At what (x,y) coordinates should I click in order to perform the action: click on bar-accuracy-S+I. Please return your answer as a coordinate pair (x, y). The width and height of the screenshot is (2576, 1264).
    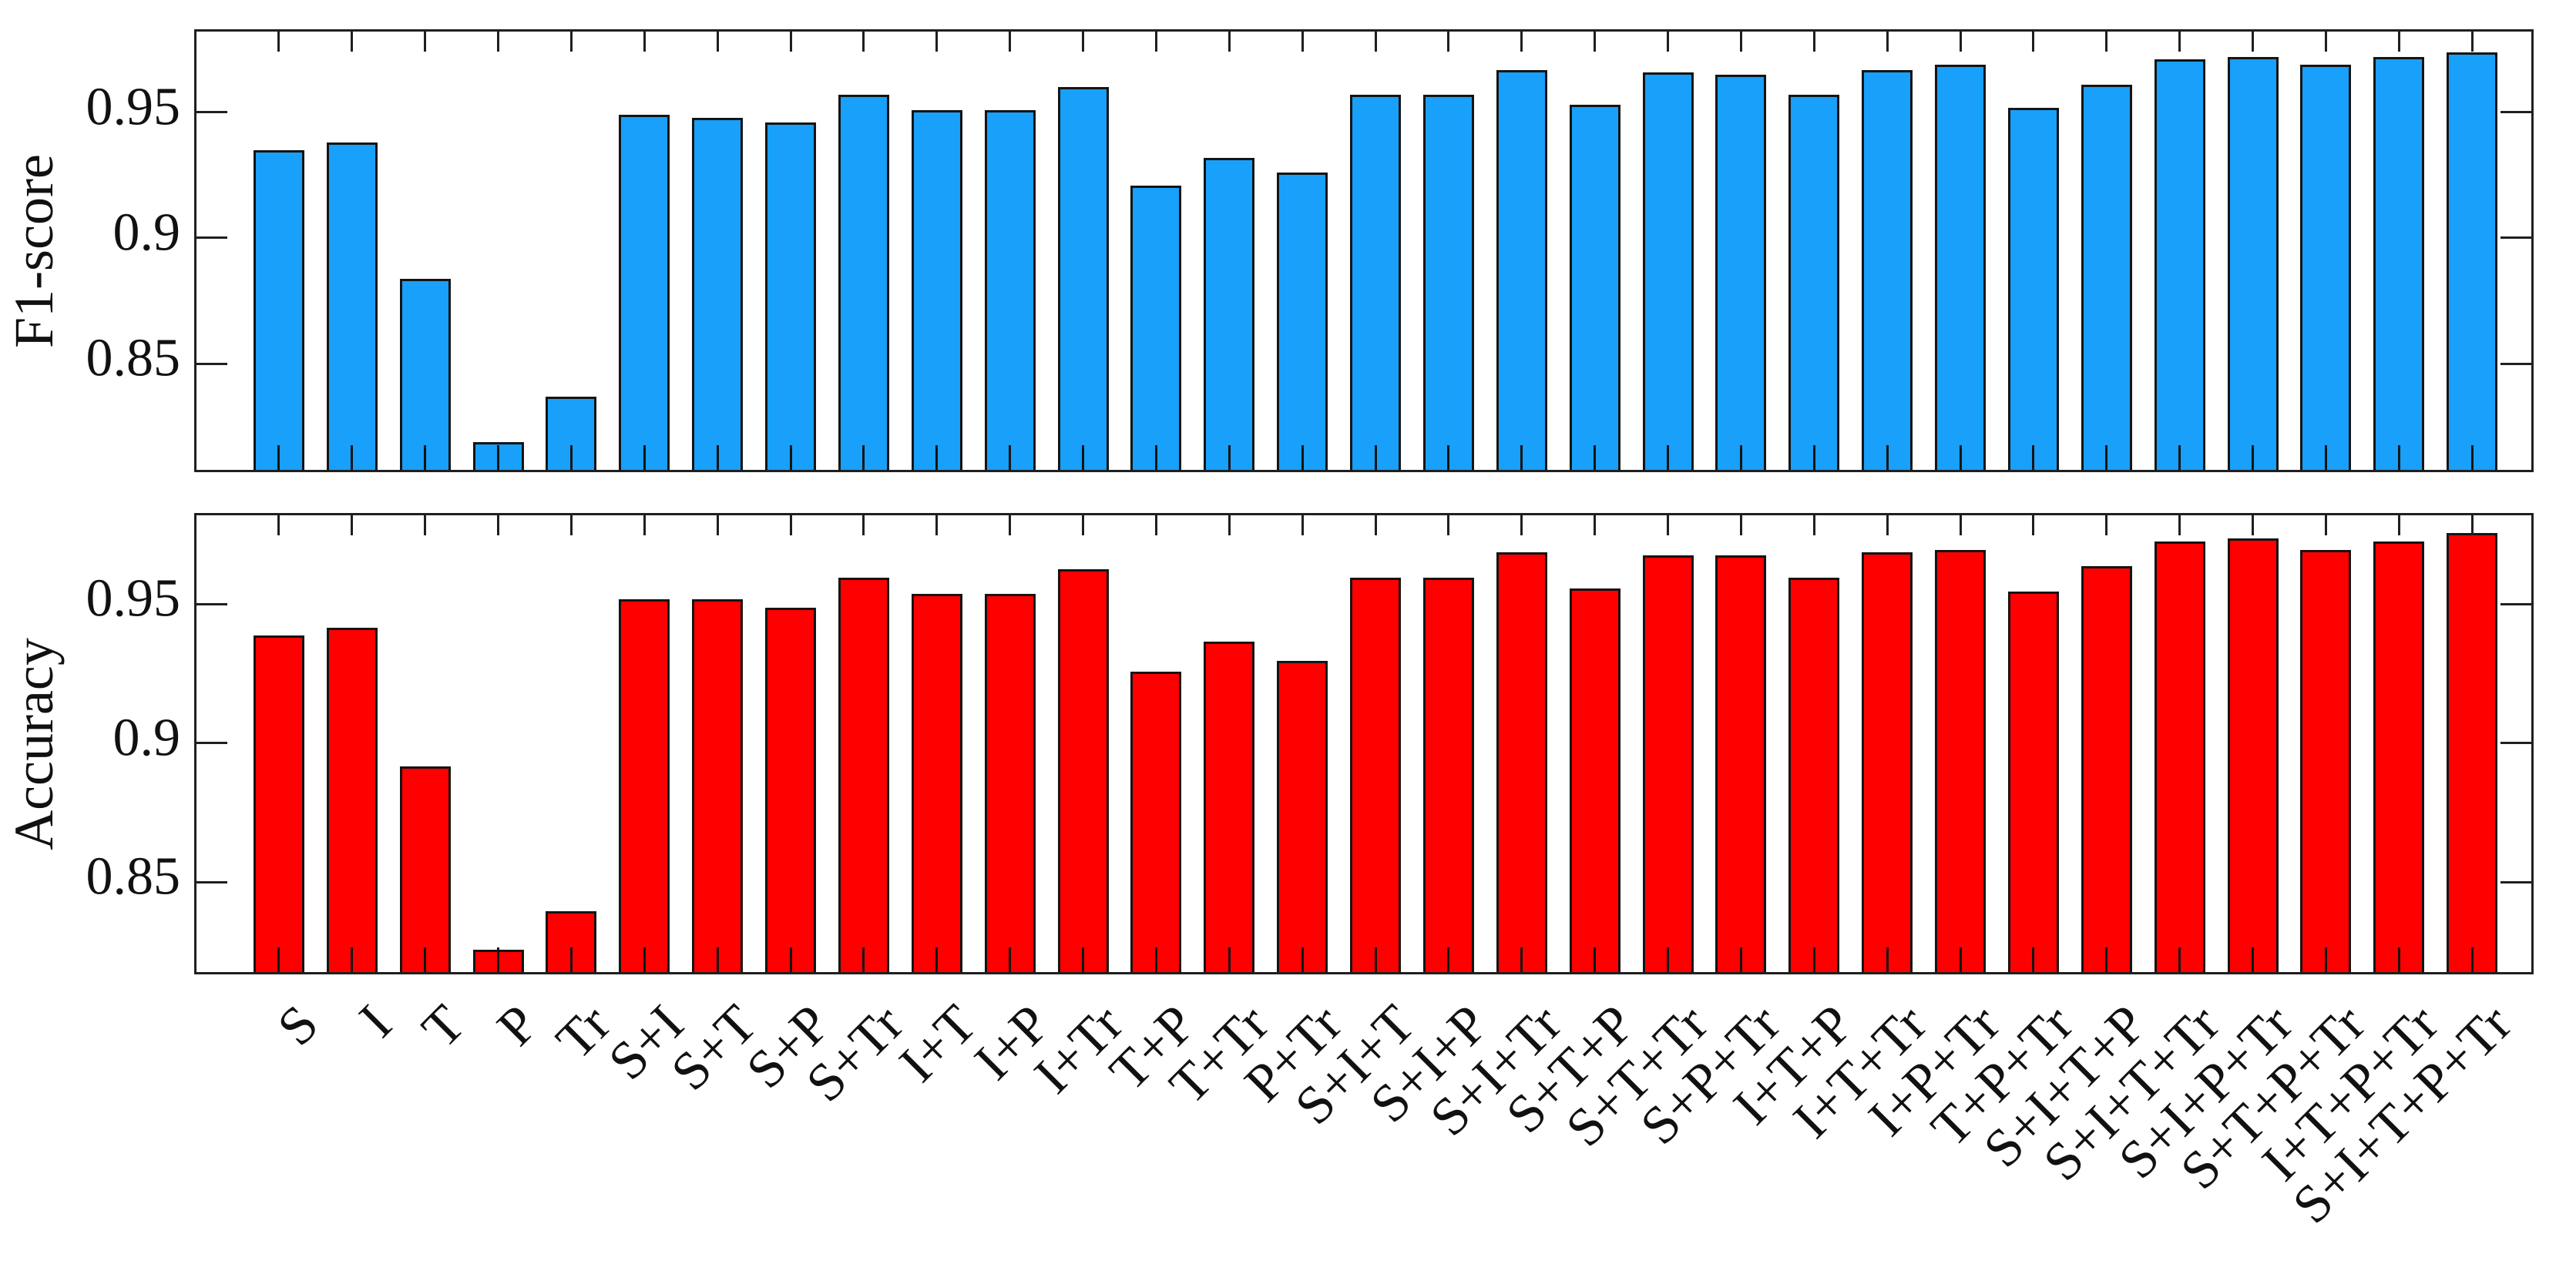
    Looking at the image, I should click on (644, 785).